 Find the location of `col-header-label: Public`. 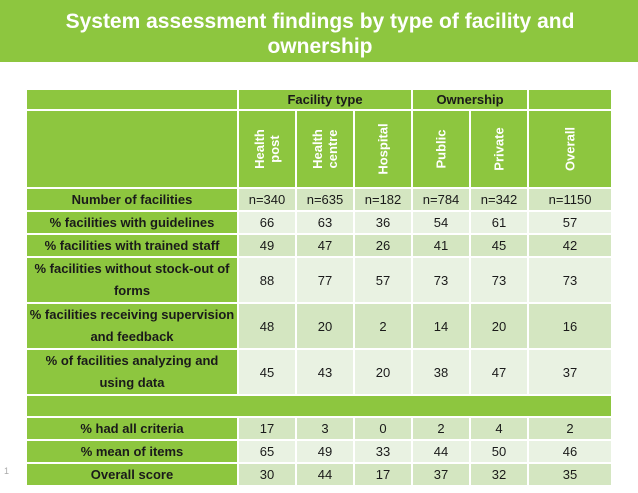

col-header-label: Public is located at coordinates (441, 149).